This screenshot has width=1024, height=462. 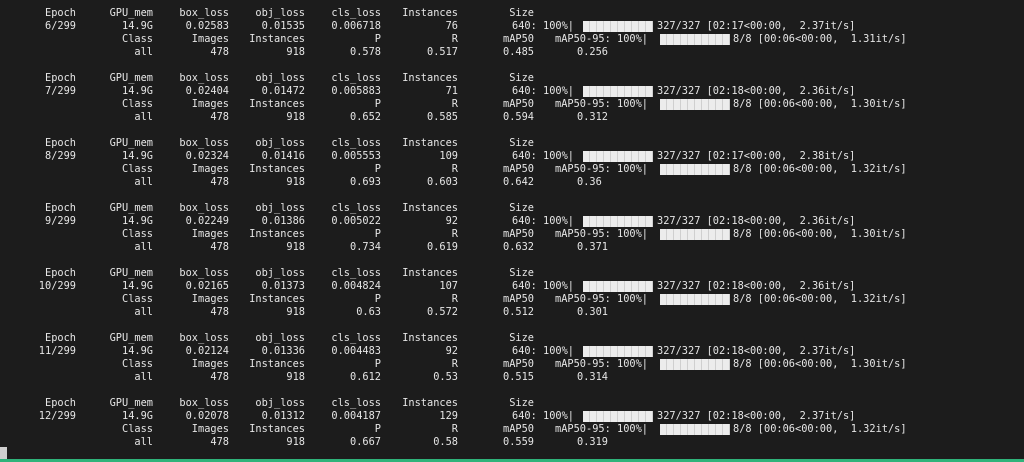 I want to click on precision-value: 0.63, so click(x=368, y=312).